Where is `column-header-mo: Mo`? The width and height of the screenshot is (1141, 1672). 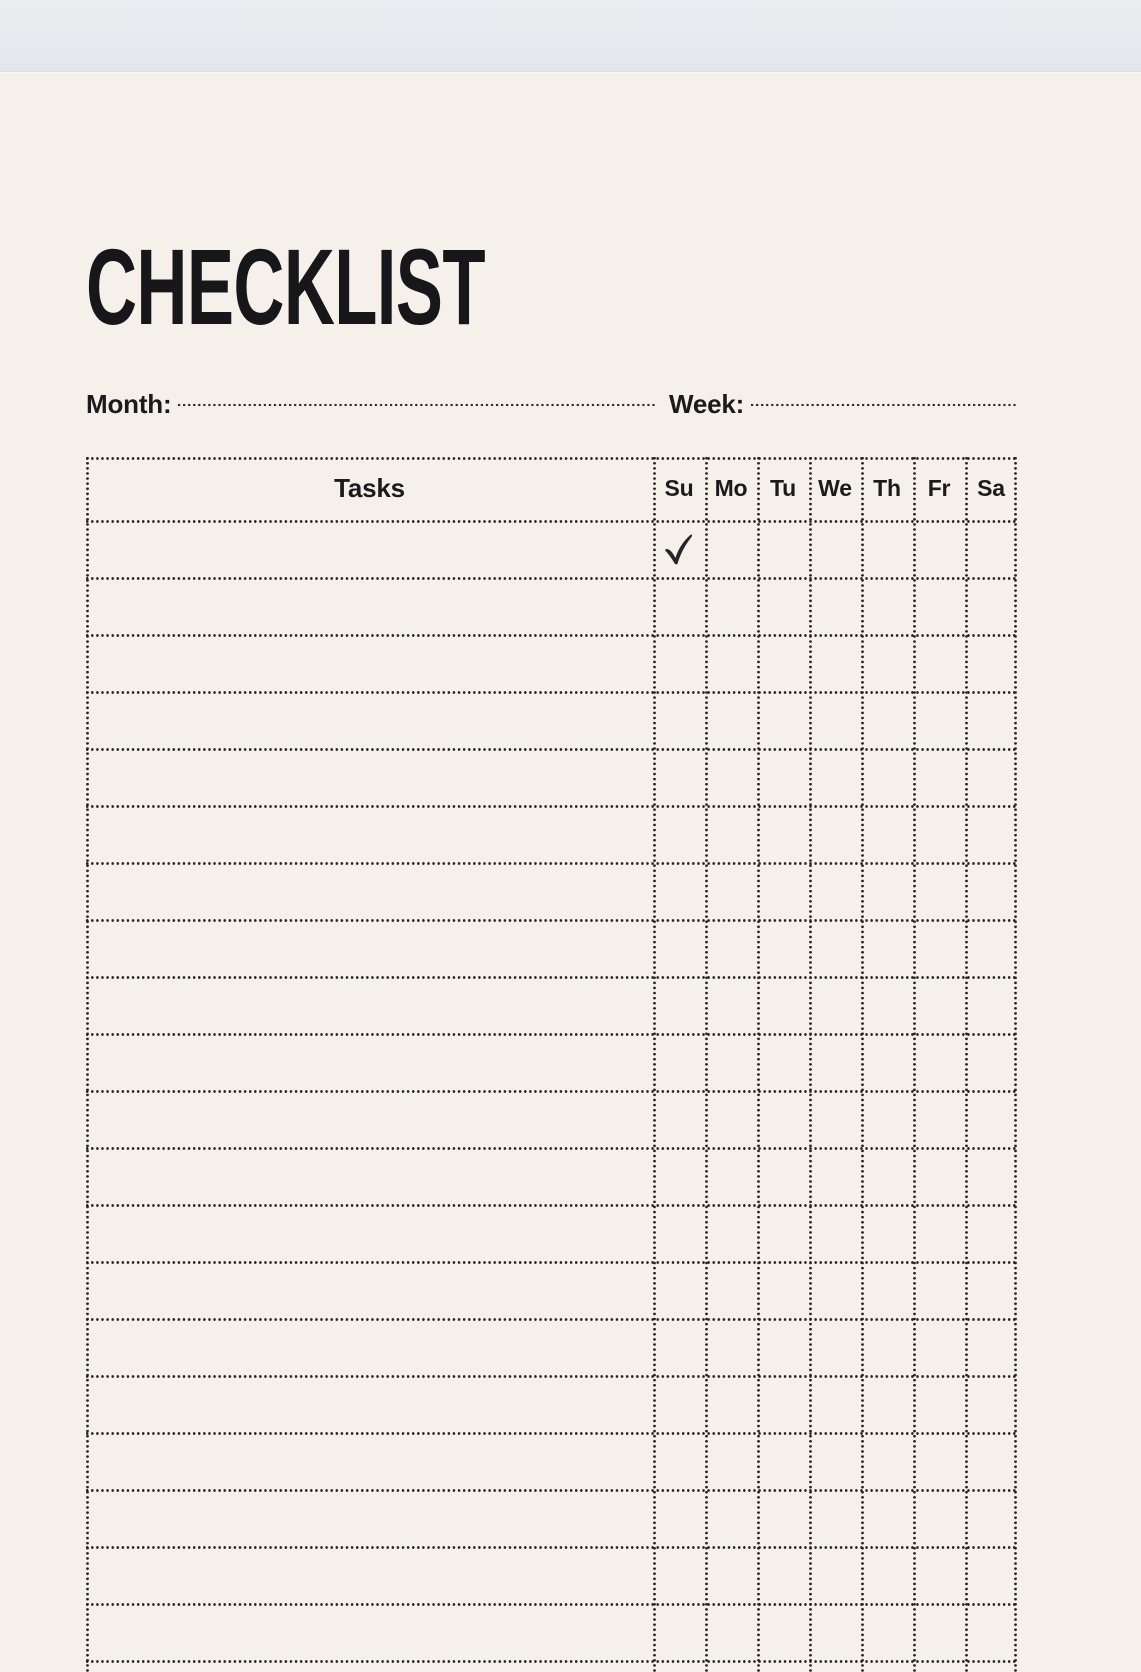
column-header-mo: Mo is located at coordinates (731, 488).